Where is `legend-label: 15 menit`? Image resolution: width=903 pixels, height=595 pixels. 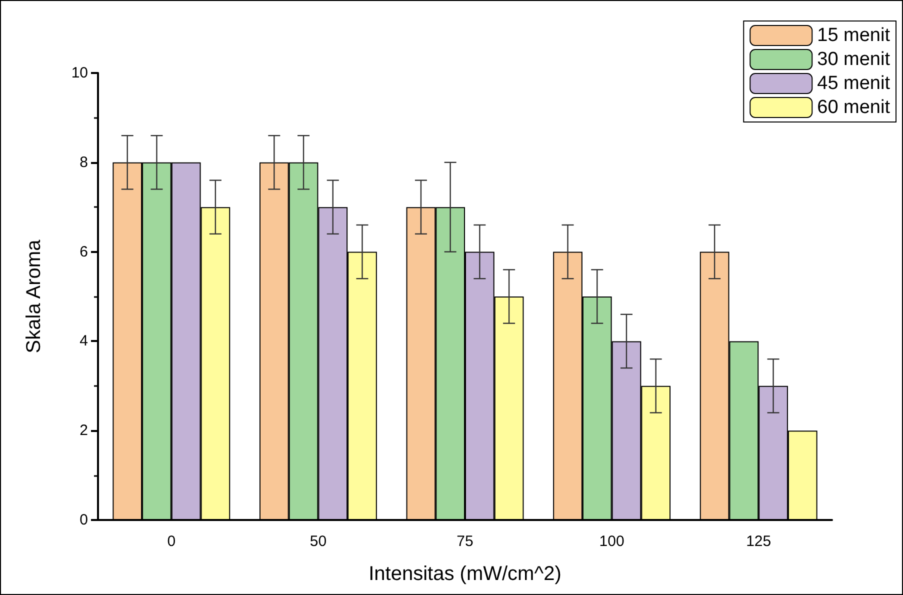
legend-label: 15 menit is located at coordinates (854, 35).